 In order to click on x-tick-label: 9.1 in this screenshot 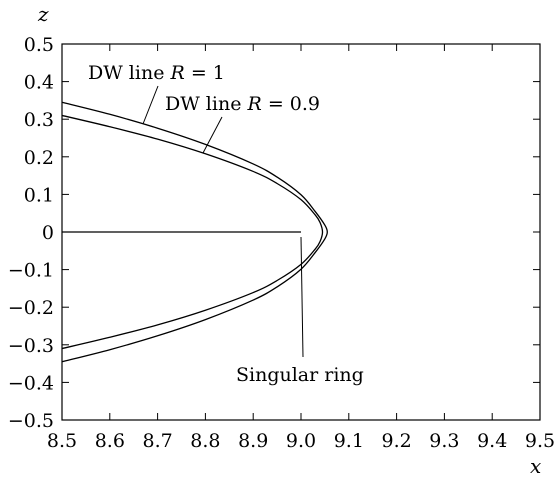, I will do `click(349, 441)`.